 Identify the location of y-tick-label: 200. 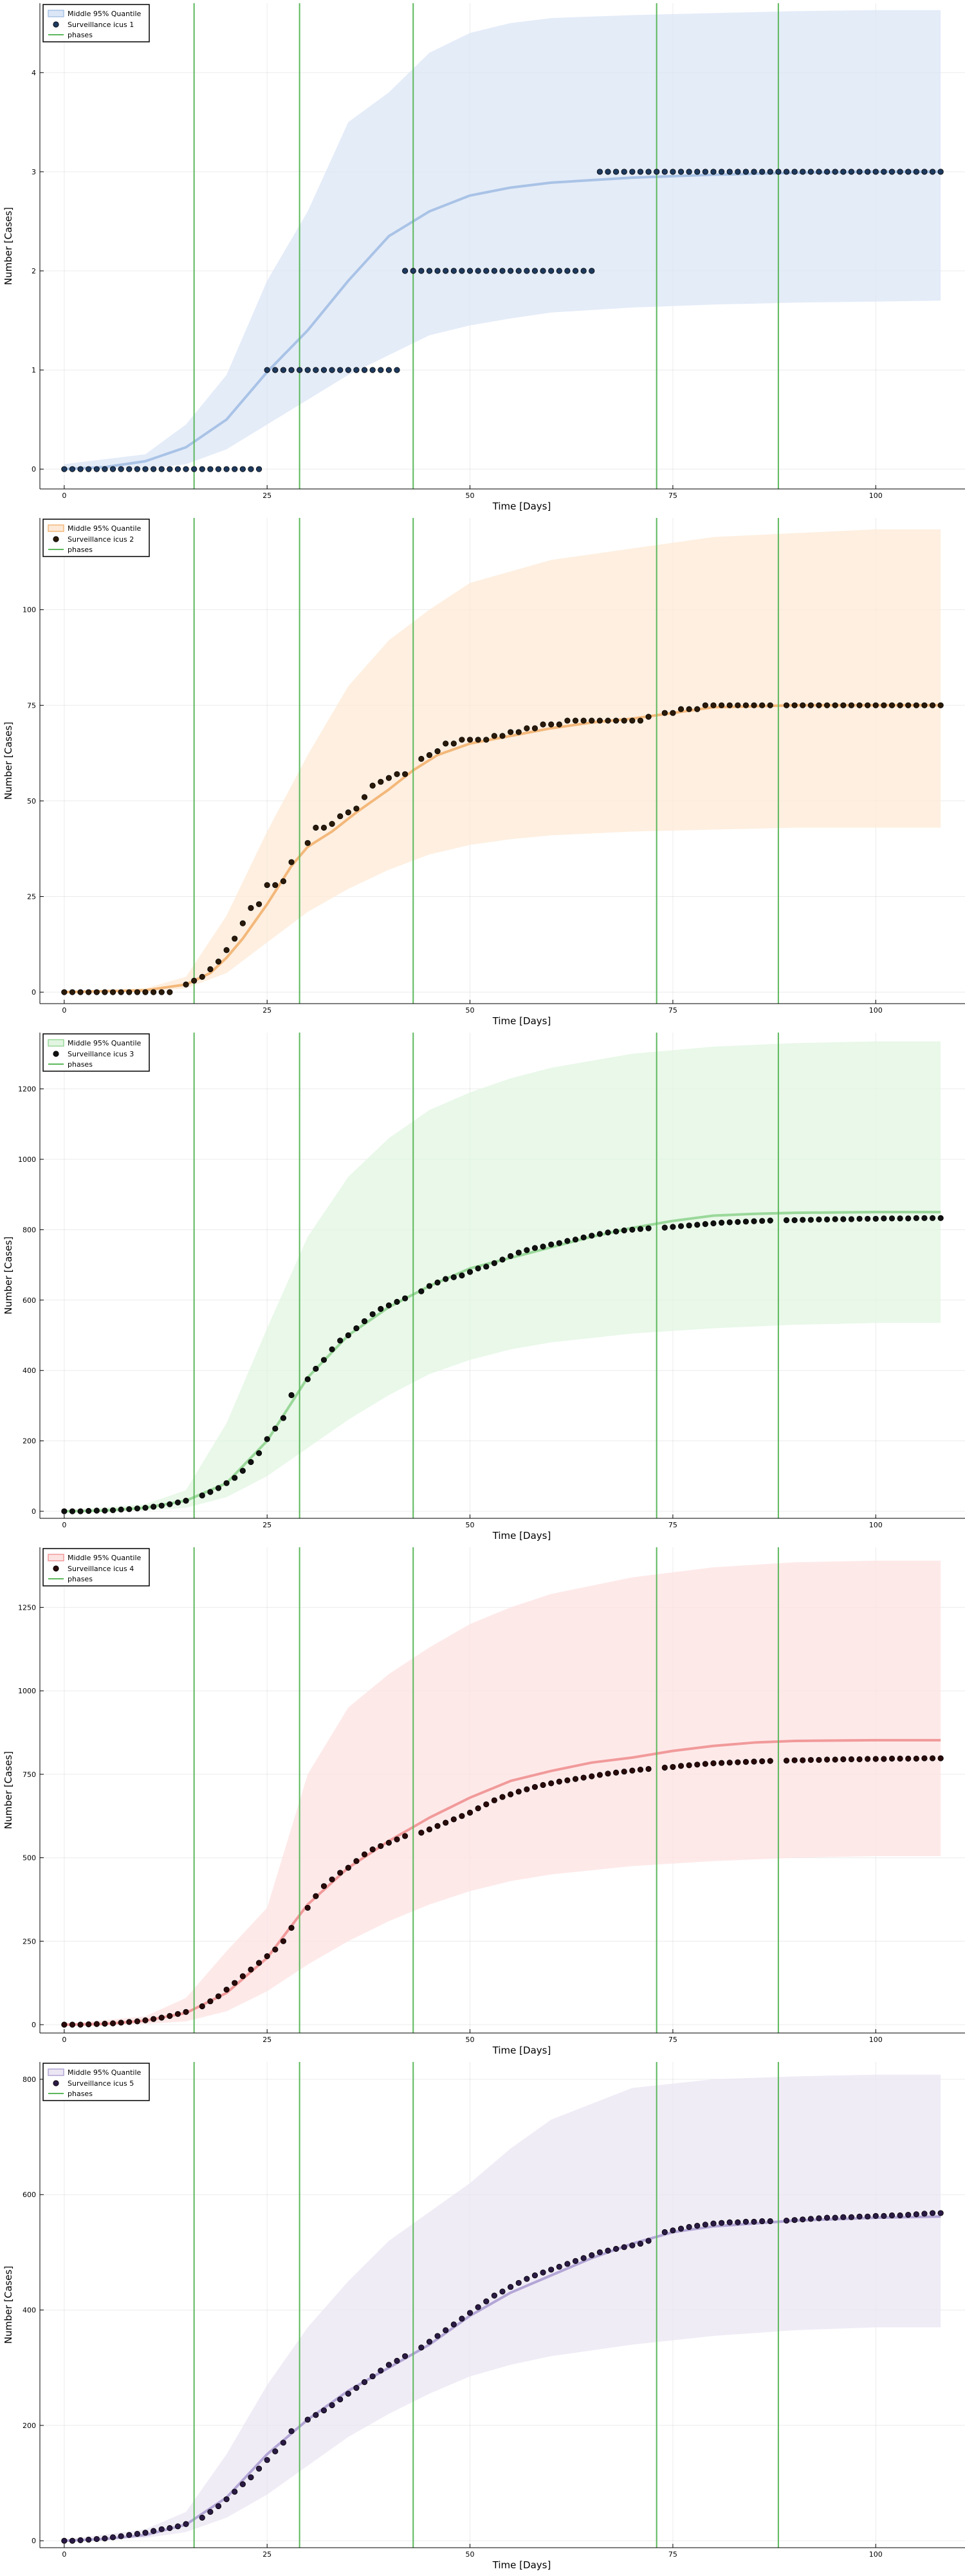
(29, 2426).